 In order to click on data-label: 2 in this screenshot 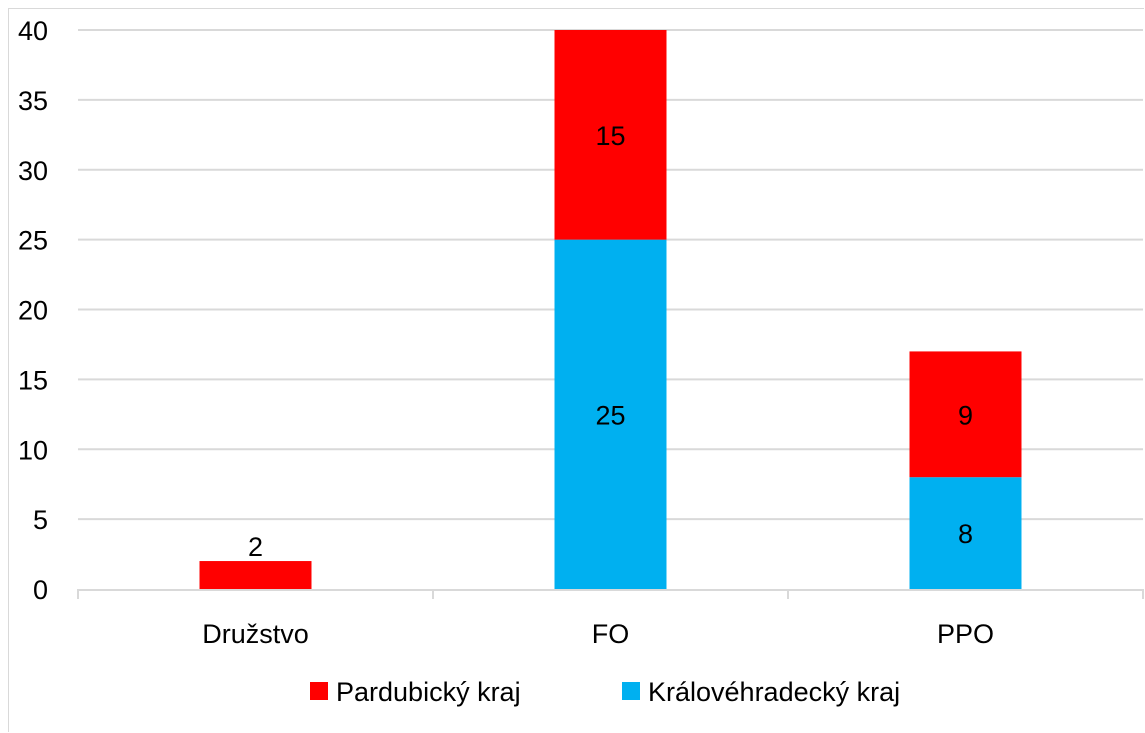, I will do `click(255, 547)`.